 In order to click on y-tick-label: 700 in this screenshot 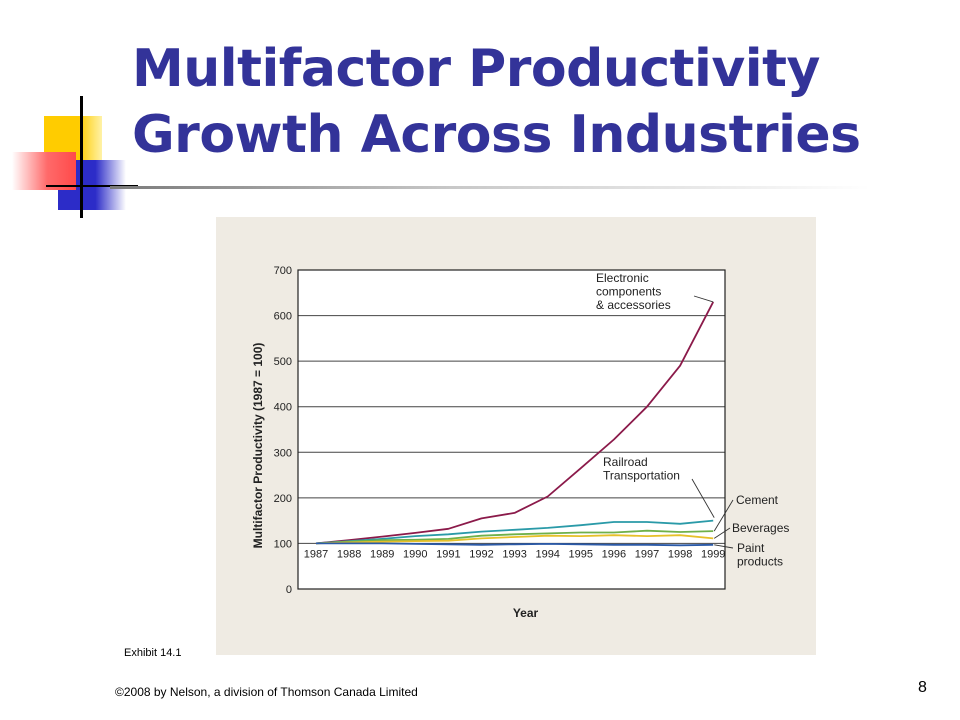, I will do `click(283, 271)`.